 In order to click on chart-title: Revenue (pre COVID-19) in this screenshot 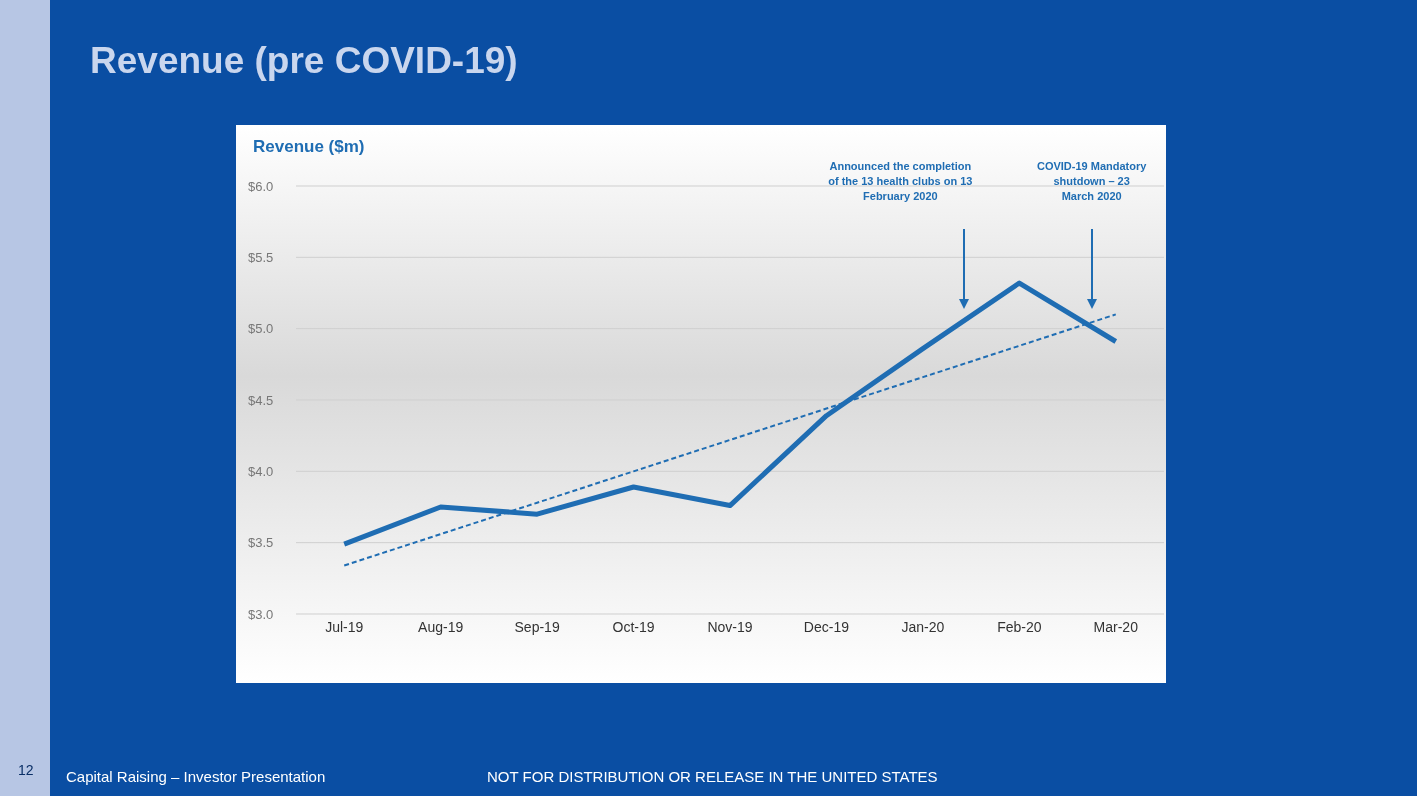, I will do `click(304, 61)`.